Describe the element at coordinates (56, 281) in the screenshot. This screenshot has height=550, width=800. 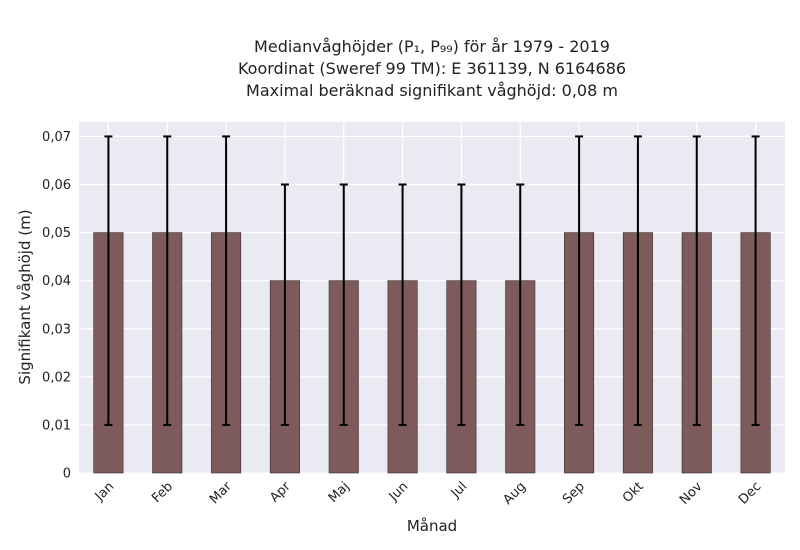
I see `y-tick-label: 0,04` at that location.